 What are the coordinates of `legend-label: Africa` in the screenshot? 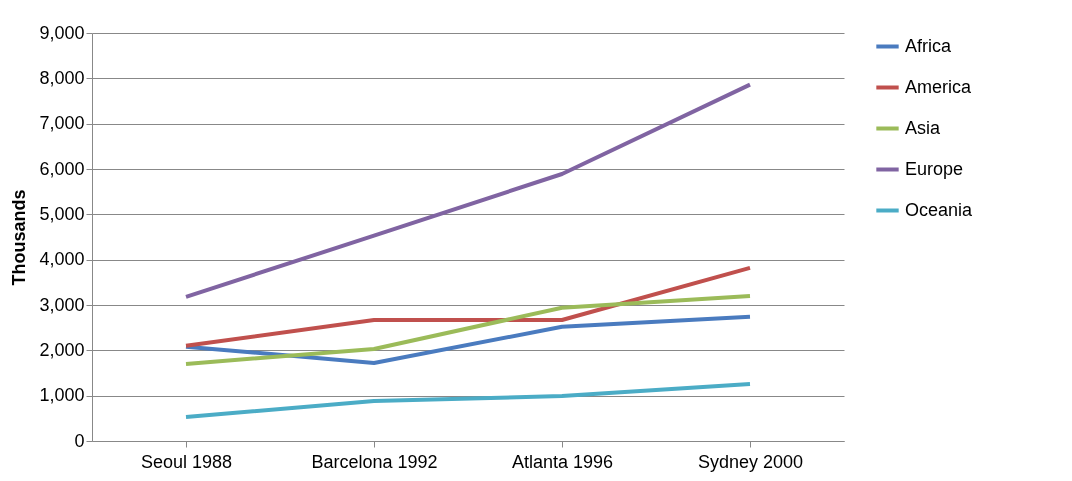 It's located at (928, 45).